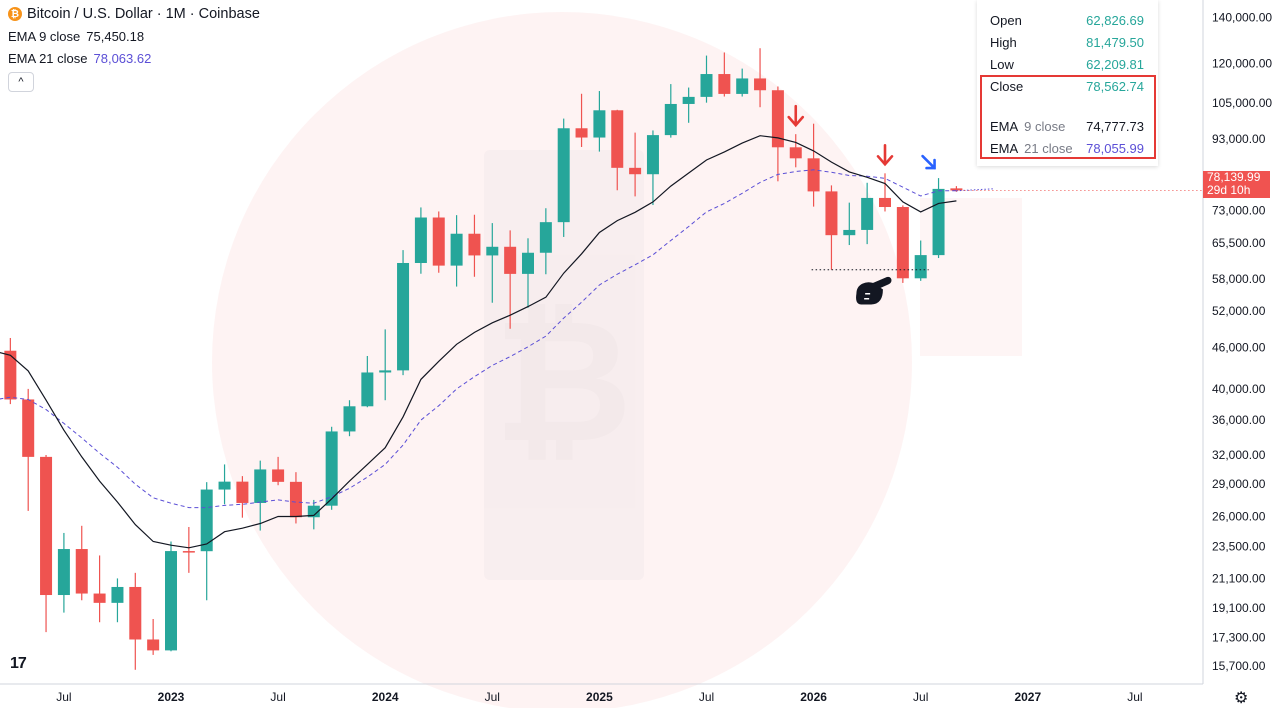  Describe the element at coordinates (122, 58) in the screenshot. I see `ema21-legend-value: 78,063.62` at that location.